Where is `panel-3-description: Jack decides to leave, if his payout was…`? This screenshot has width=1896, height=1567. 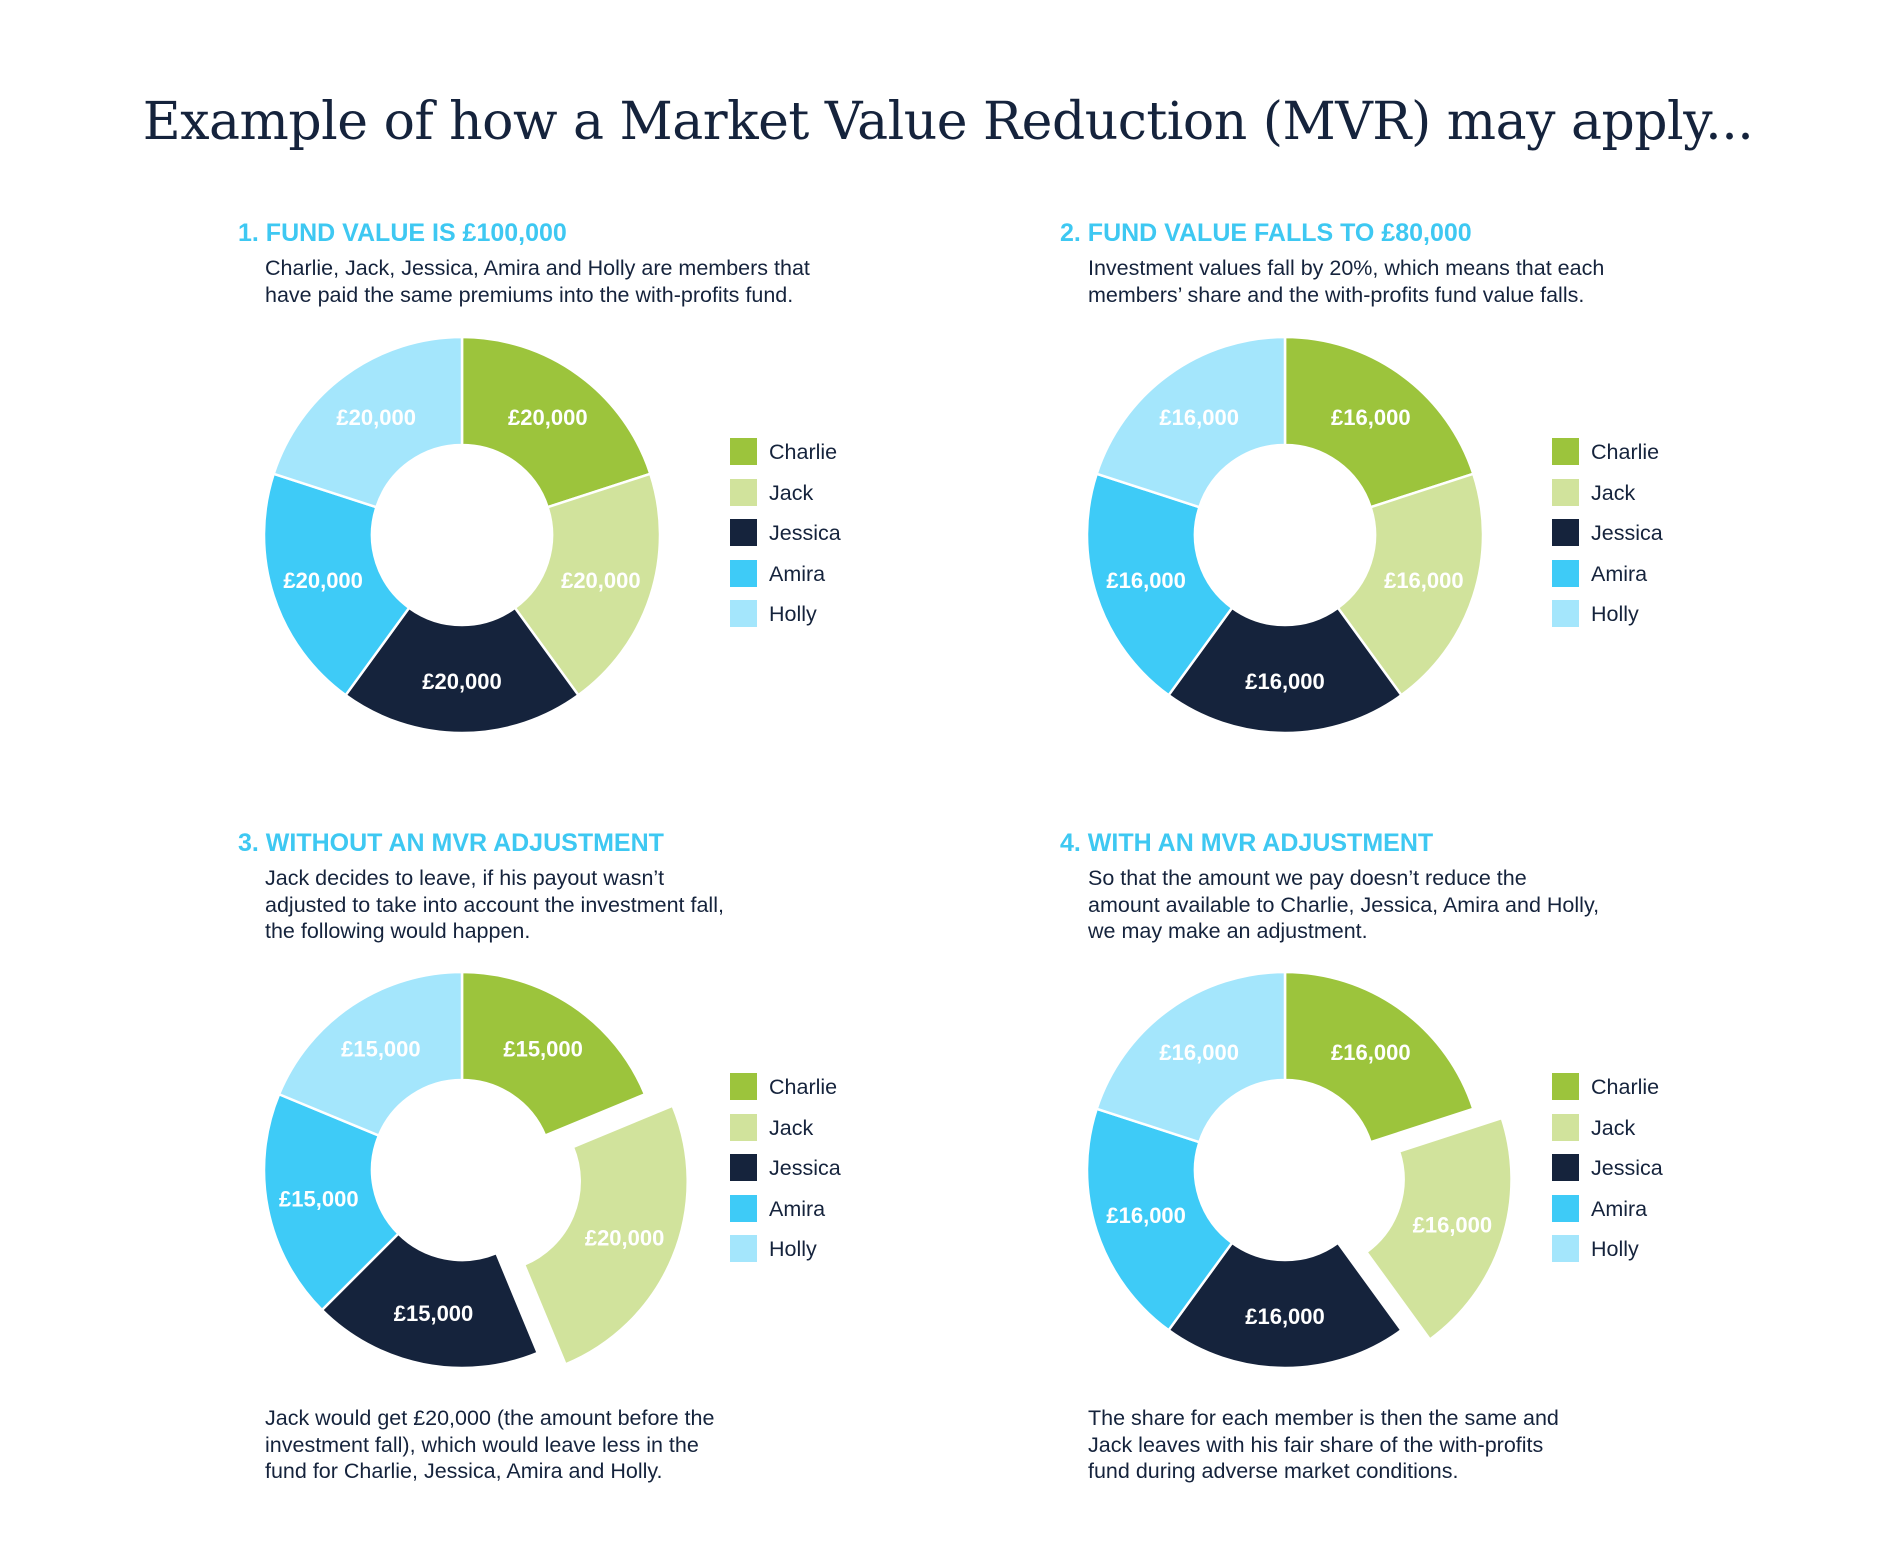
panel-3-description: Jack decides to leave, if his payout was… is located at coordinates (494, 905).